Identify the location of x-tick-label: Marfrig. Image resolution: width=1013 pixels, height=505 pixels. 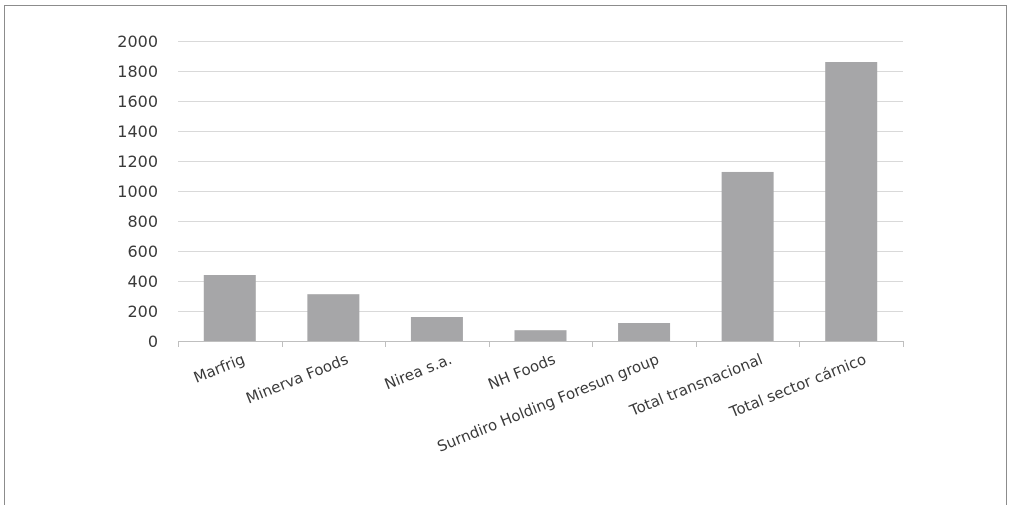
(219, 368).